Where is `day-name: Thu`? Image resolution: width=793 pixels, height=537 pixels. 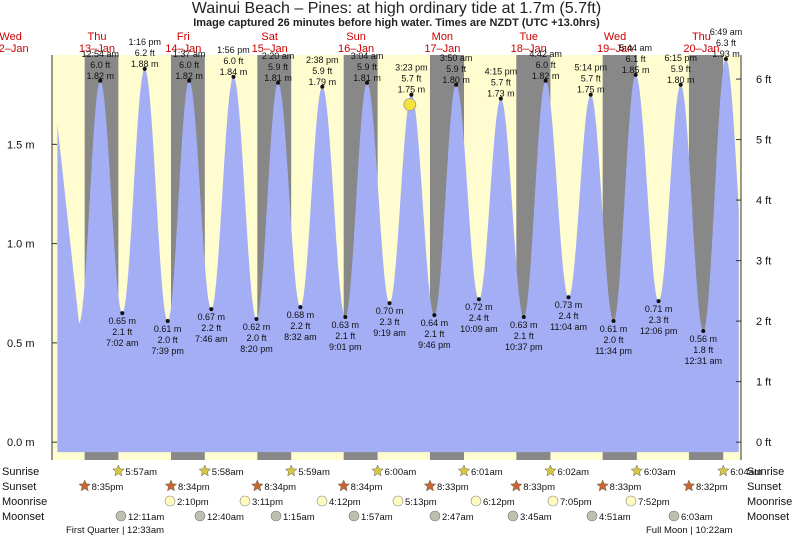 day-name: Thu is located at coordinates (701, 37).